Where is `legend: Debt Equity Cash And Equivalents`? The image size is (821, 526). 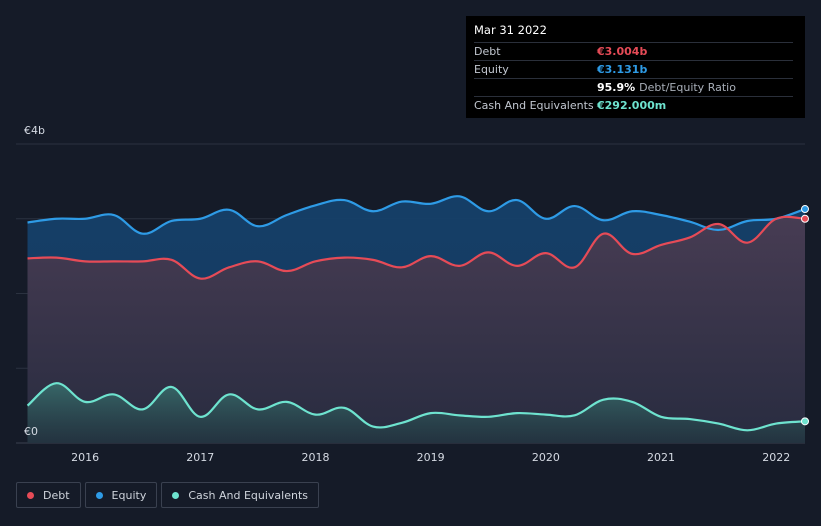 legend: Debt Equity Cash And Equivalents is located at coordinates (167, 495).